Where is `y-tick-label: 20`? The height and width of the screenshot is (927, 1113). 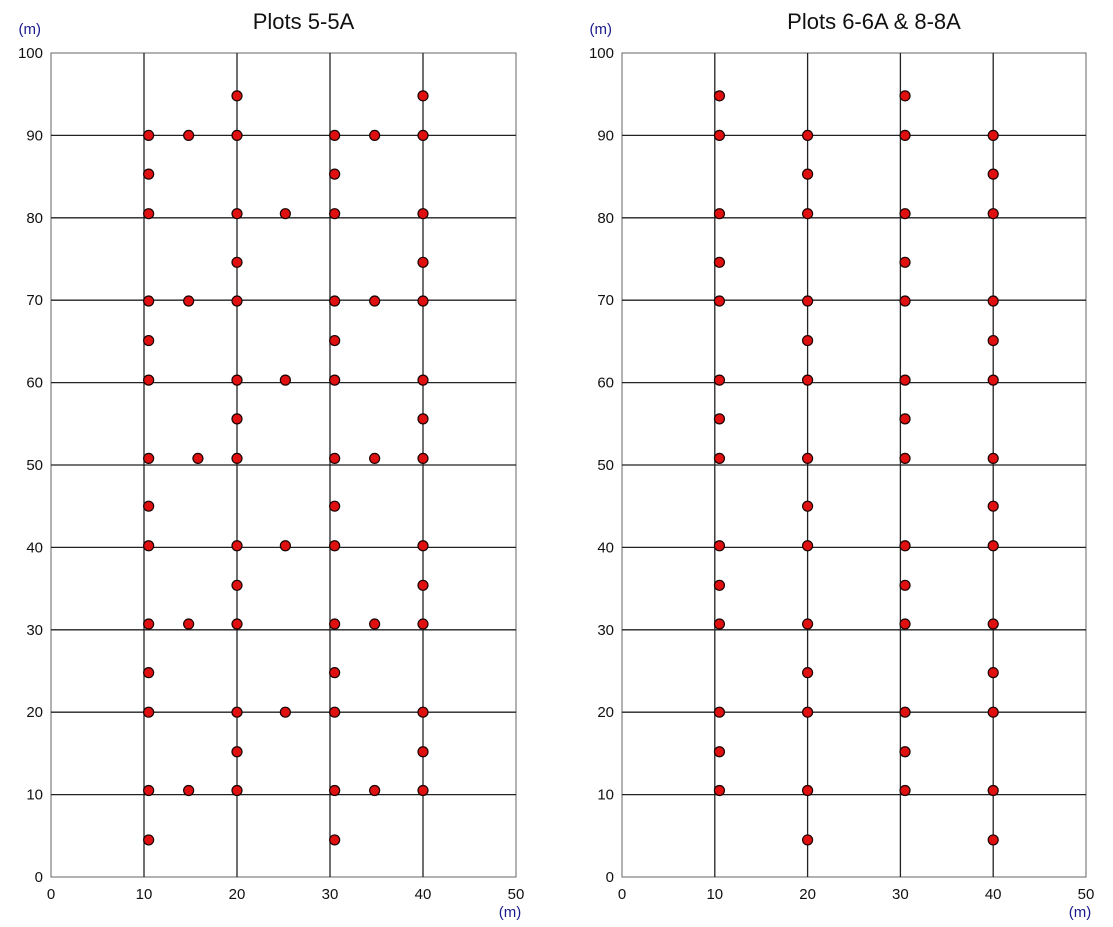 y-tick-label: 20 is located at coordinates (34, 712).